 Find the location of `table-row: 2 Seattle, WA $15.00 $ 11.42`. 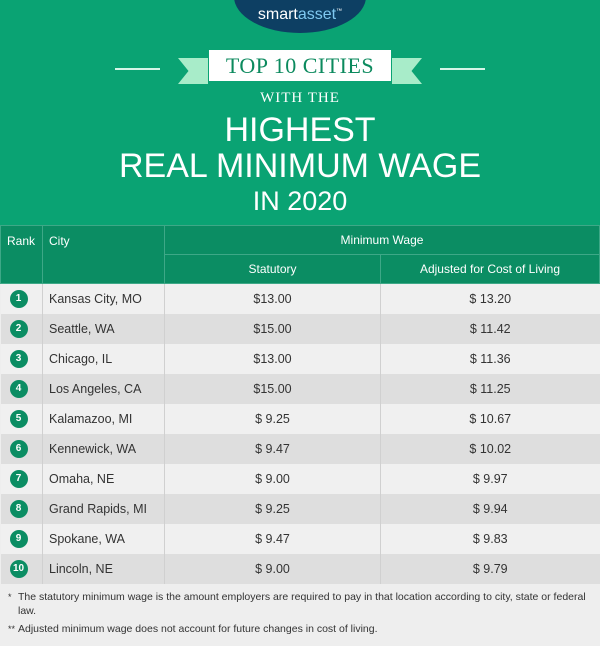

table-row: 2 Seattle, WA $15.00 $ 11.42 is located at coordinates (300, 328).